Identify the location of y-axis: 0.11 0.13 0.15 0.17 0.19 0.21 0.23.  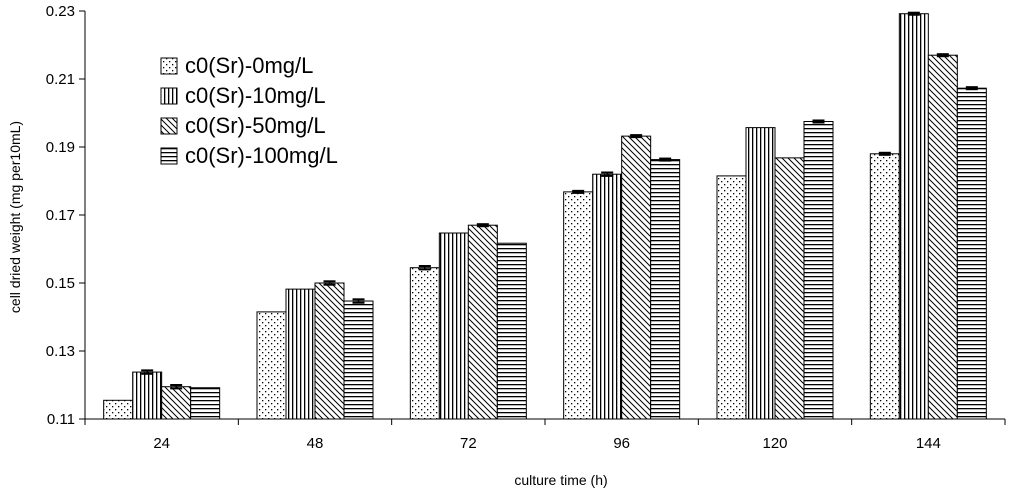
(66, 215).